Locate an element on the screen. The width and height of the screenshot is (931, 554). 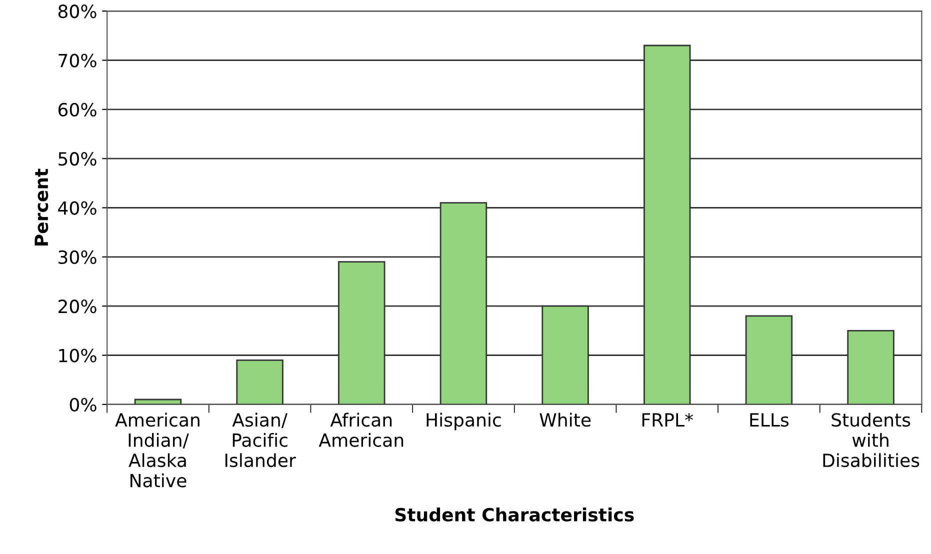
y-tick-label: 70% is located at coordinates (77, 61).